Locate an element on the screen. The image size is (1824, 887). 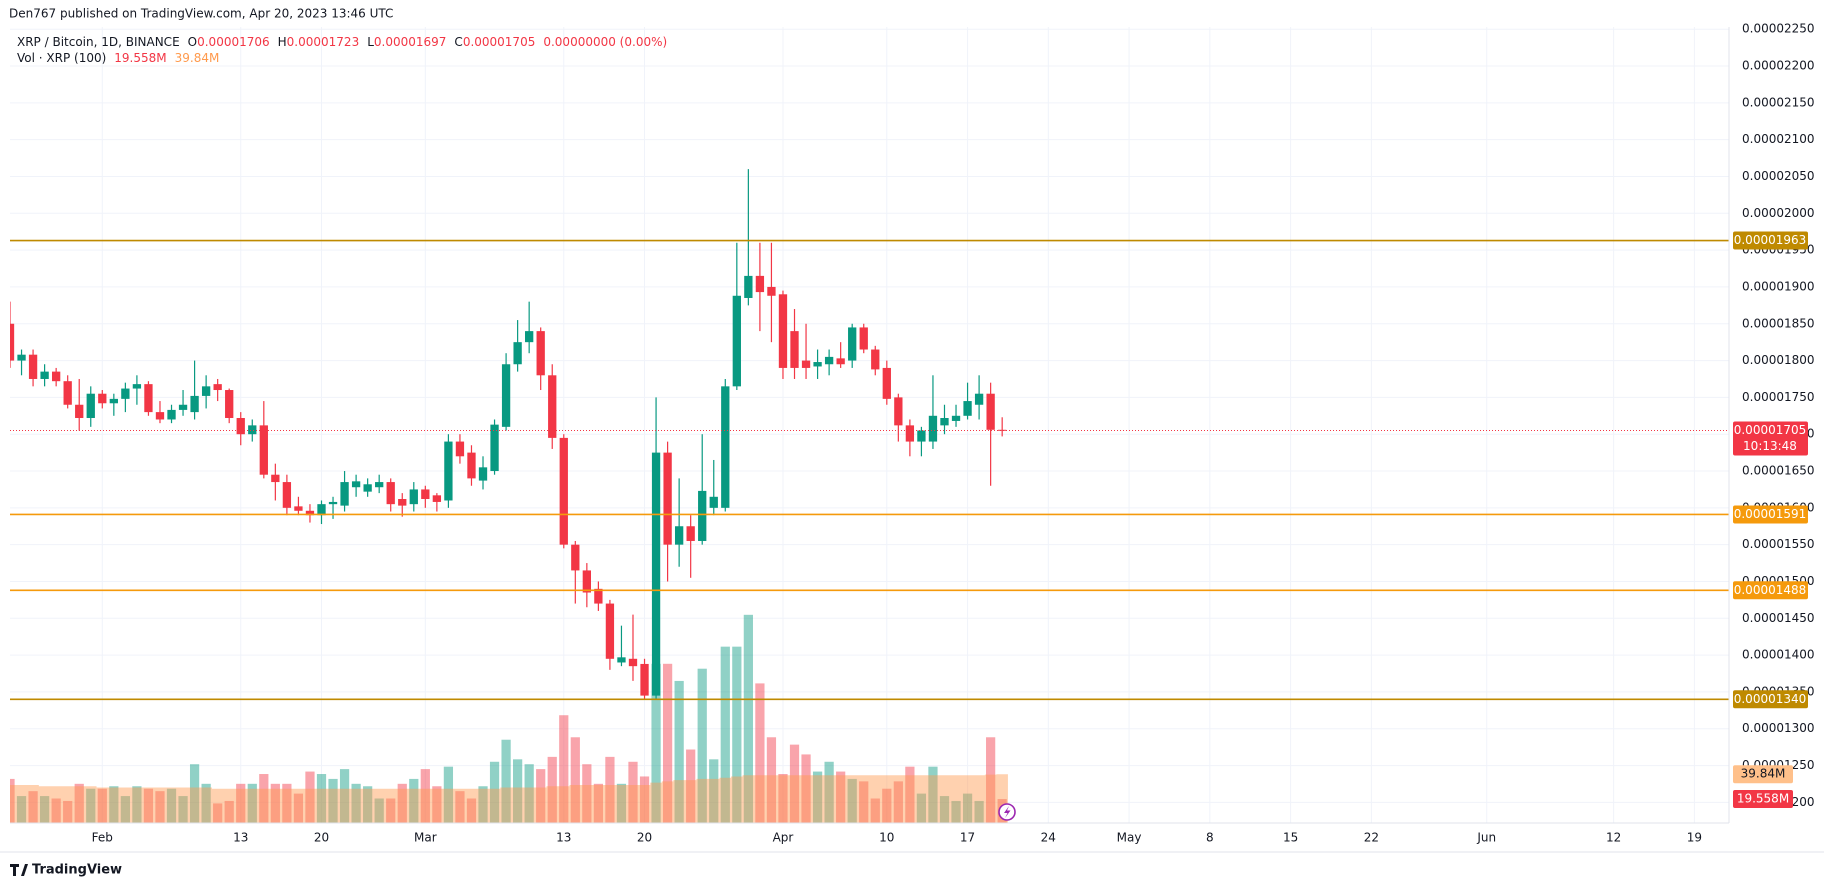
y-tick-label: 0.00001900 is located at coordinates (1778, 286).